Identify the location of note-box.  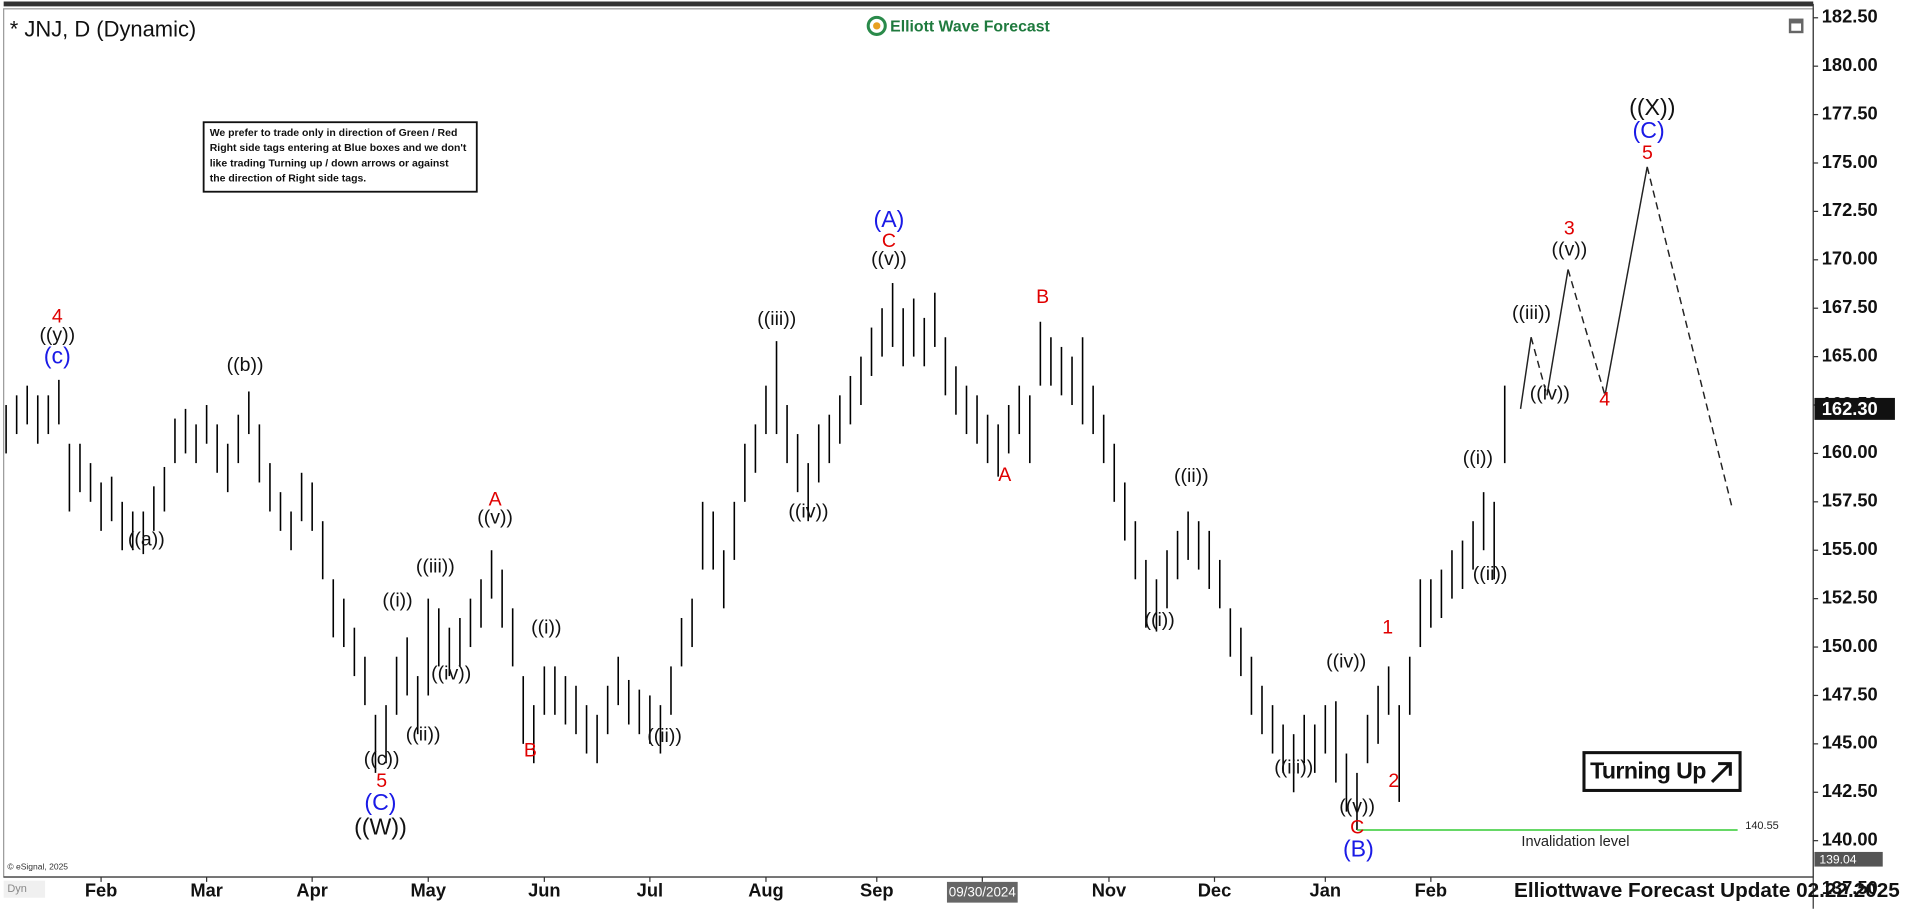
(340, 157).